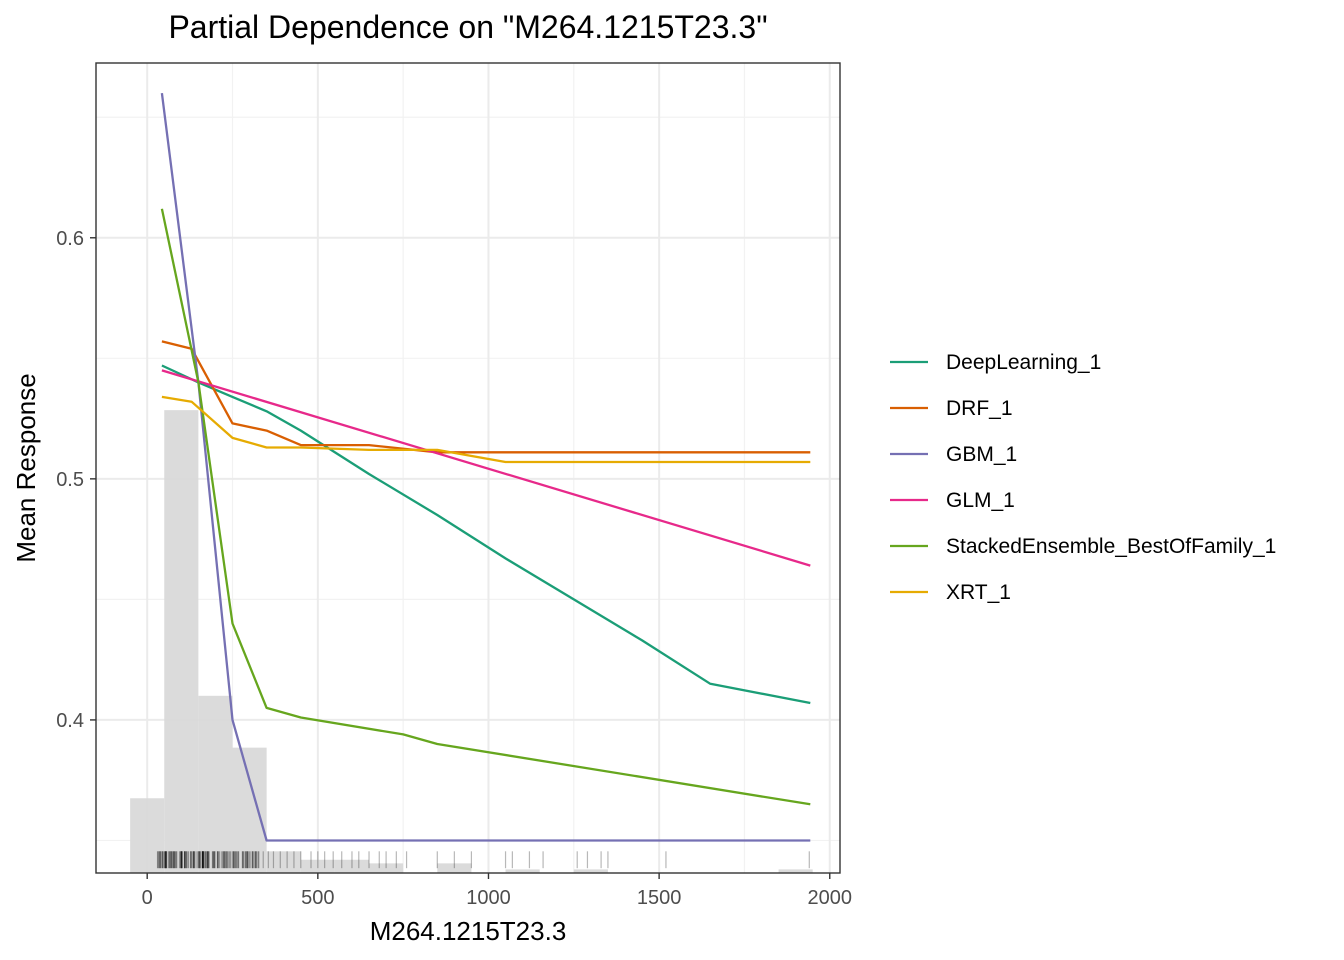 The width and height of the screenshot is (1344, 960). I want to click on x-tick-label: 2000, so click(830, 898).